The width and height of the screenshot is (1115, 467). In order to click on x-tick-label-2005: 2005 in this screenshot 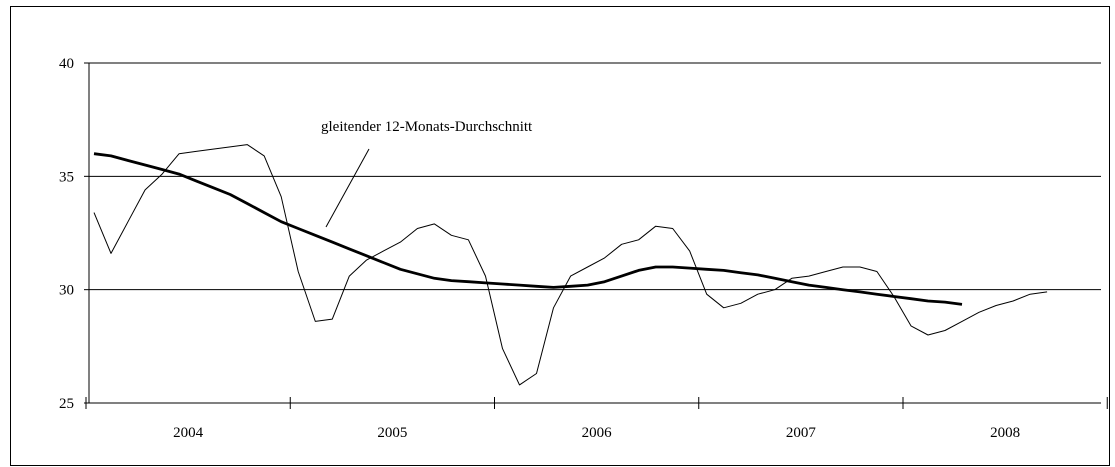, I will do `click(392, 433)`.